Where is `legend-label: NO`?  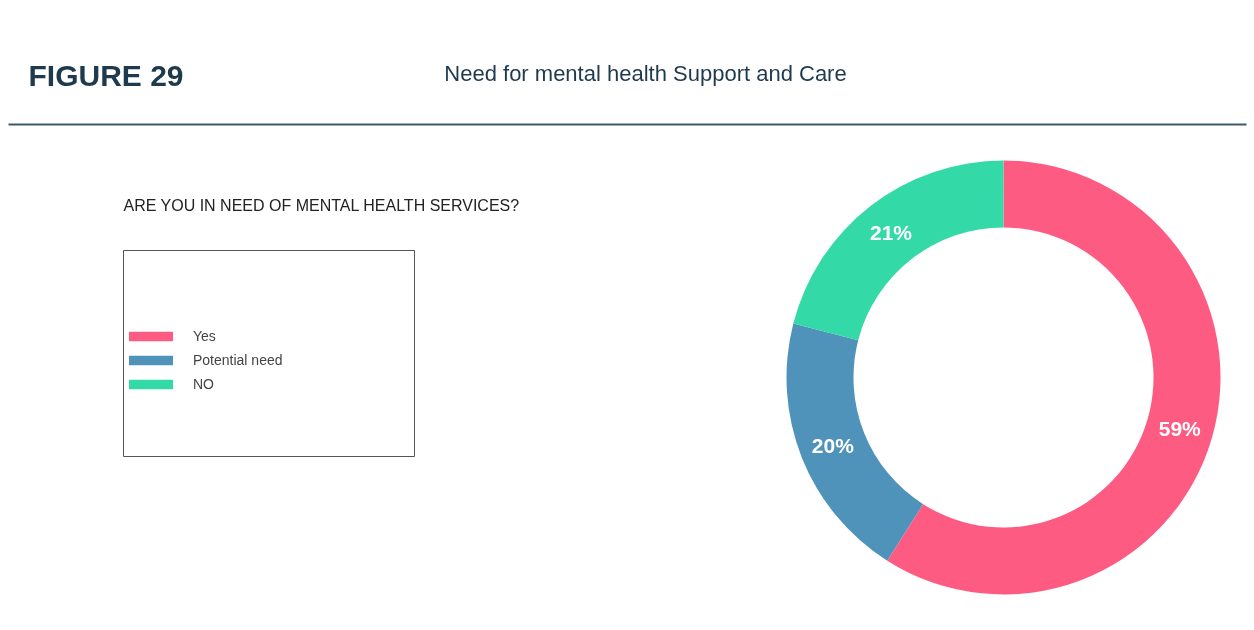
legend-label: NO is located at coordinates (204, 384).